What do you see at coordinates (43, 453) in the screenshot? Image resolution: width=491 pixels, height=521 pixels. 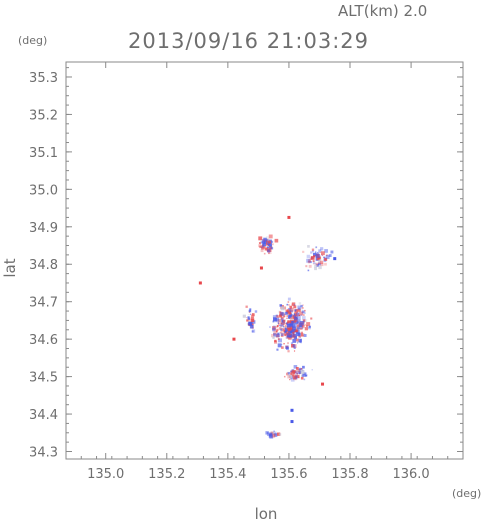 I see `y-tick-label: 34.3` at bounding box center [43, 453].